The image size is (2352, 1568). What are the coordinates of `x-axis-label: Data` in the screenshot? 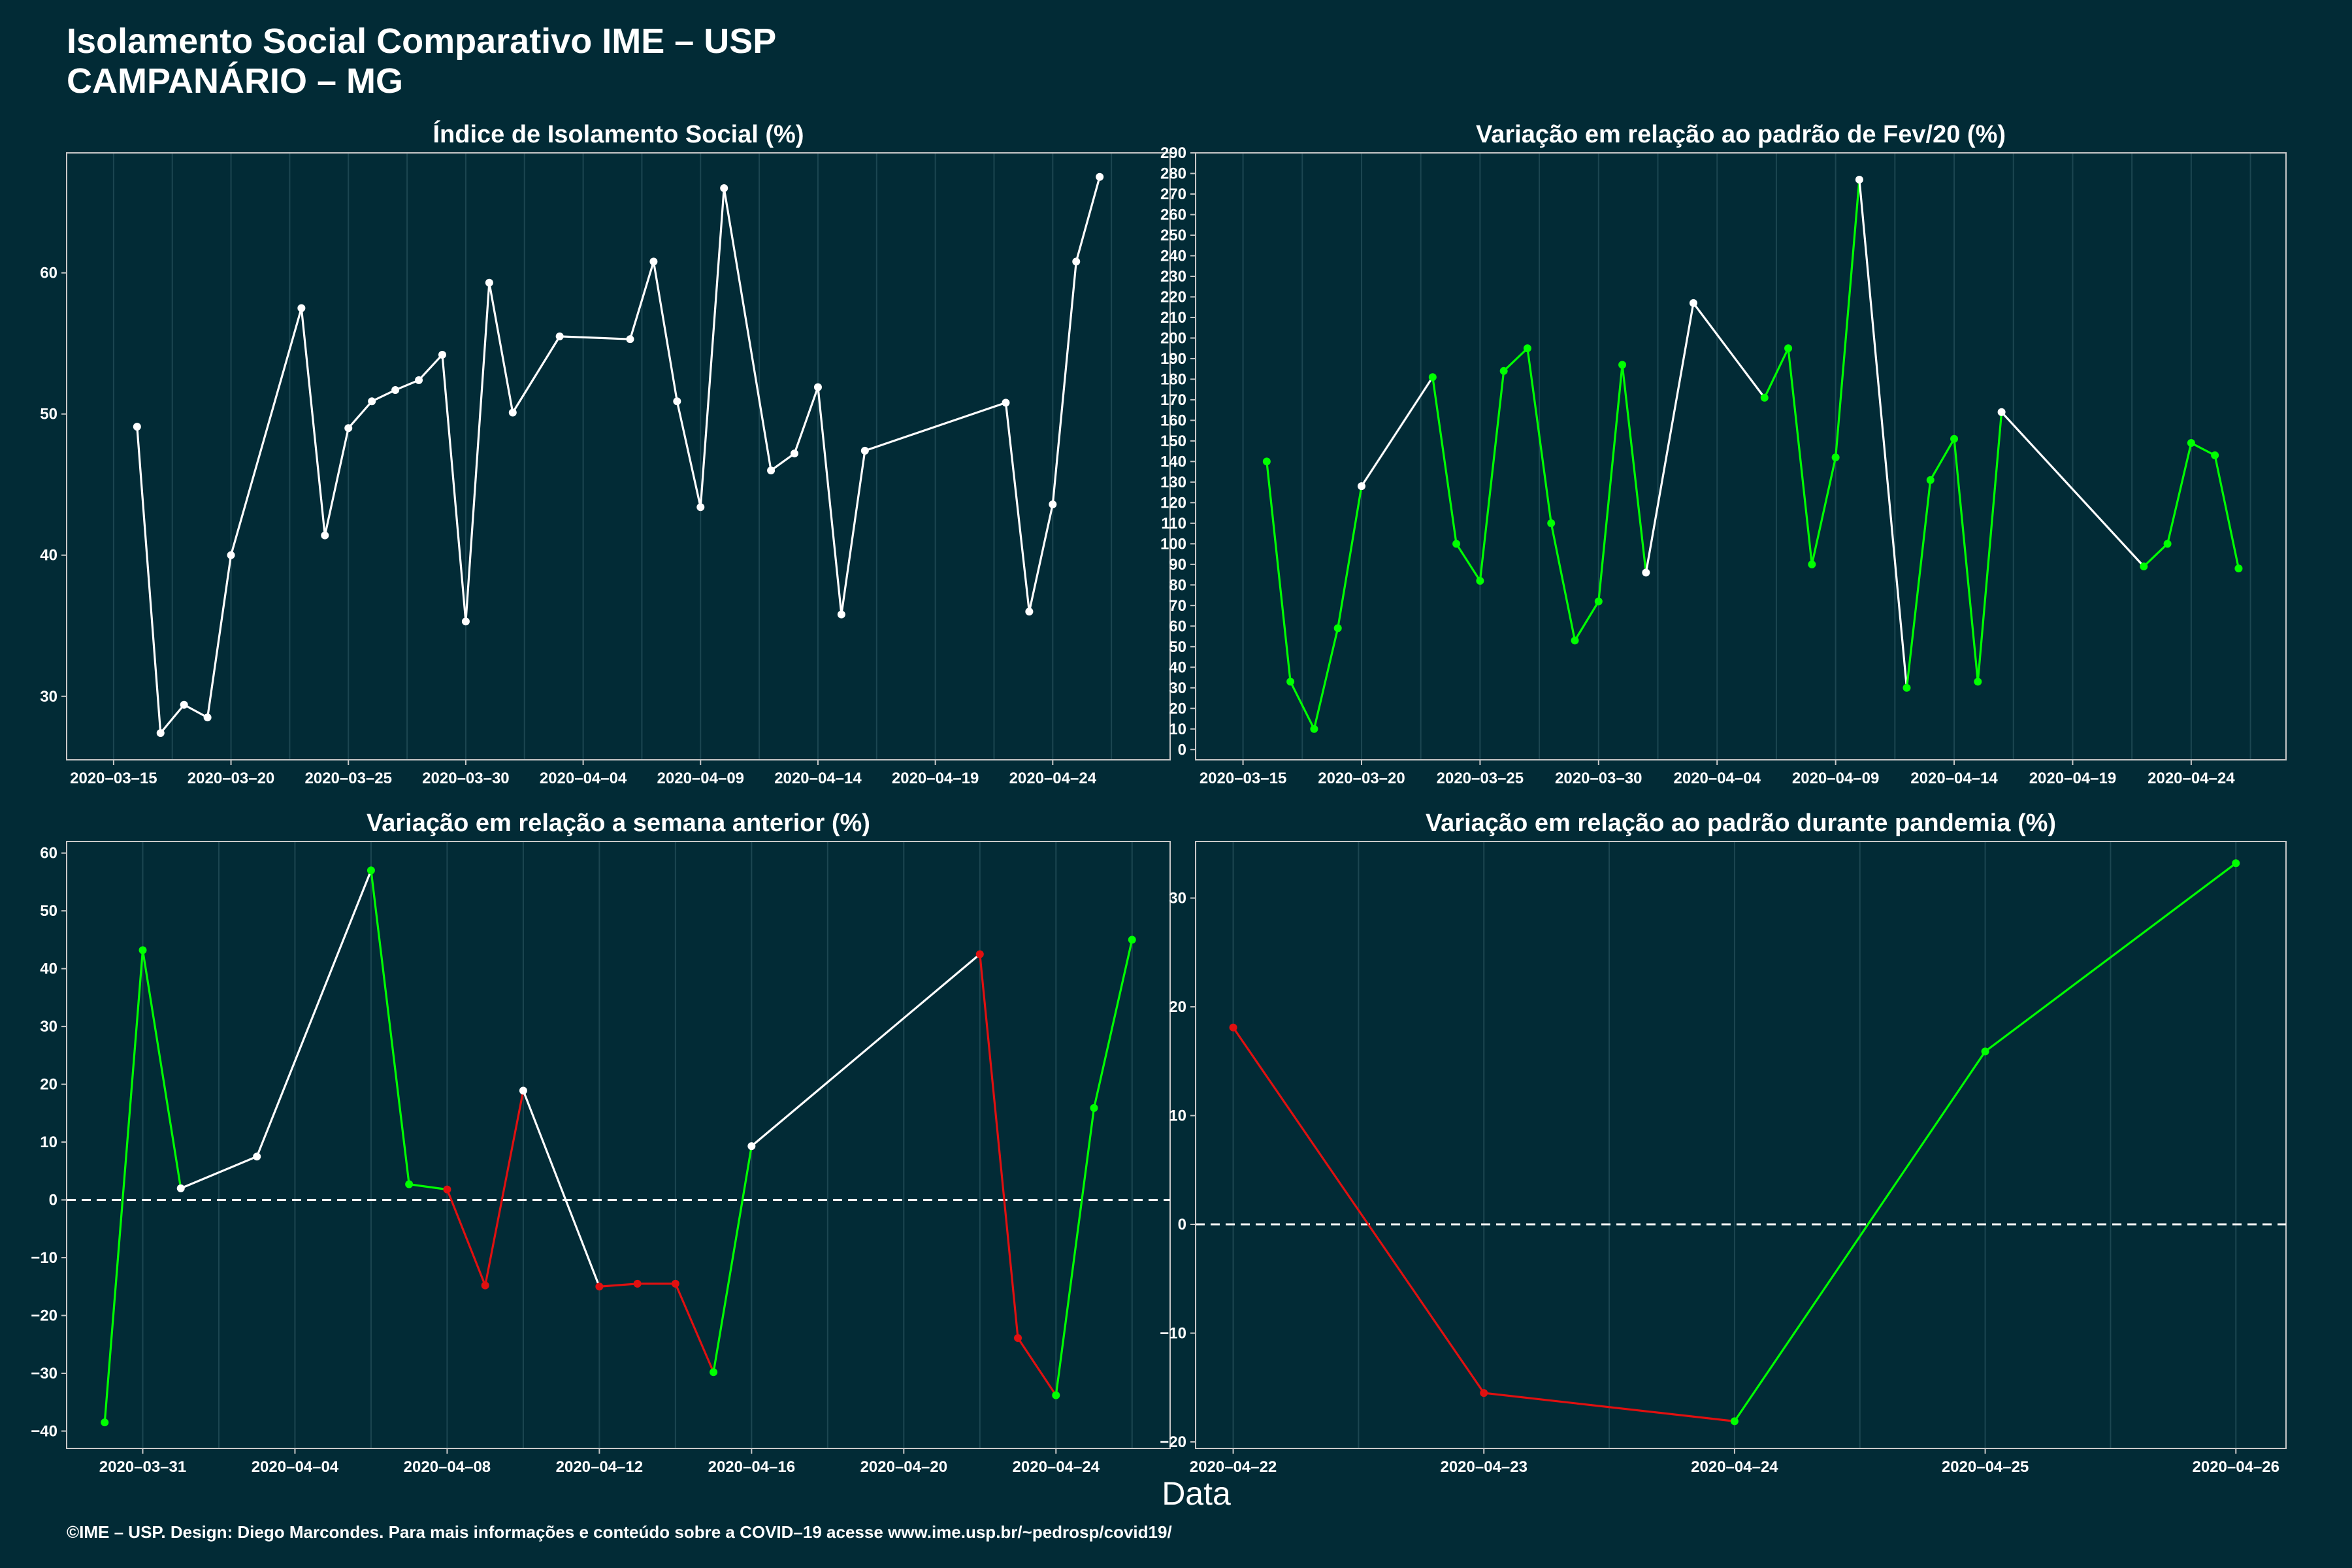 It's located at (1196, 1493).